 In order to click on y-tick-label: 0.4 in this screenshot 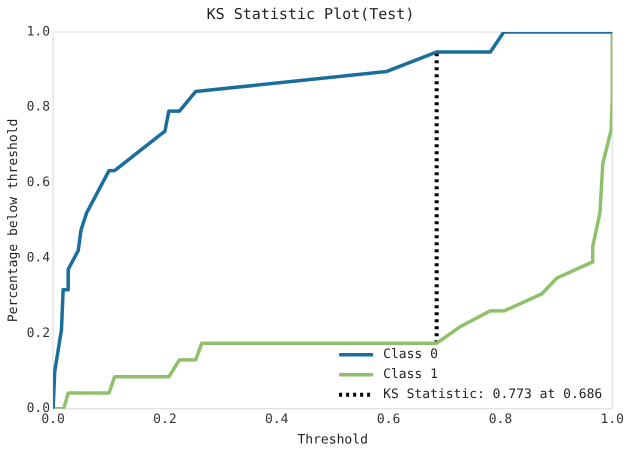, I will do `click(38, 258)`.